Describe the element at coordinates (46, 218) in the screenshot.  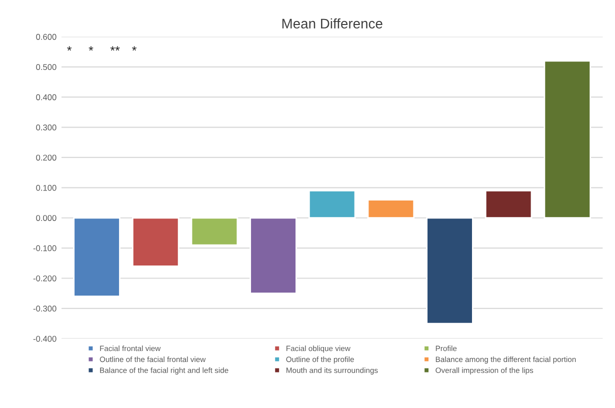
I see `y-tick-label: 0.000` at that location.